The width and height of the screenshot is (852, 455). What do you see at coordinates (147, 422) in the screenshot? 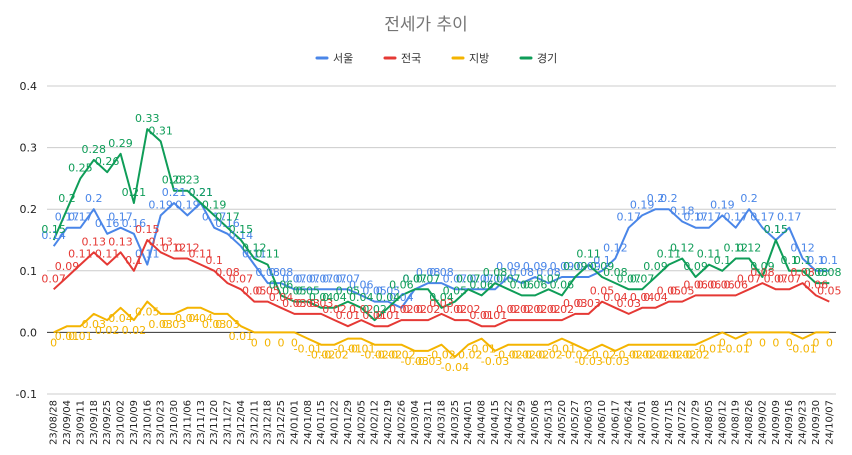
I see `x-tick-label: 23/10/16` at bounding box center [147, 422].